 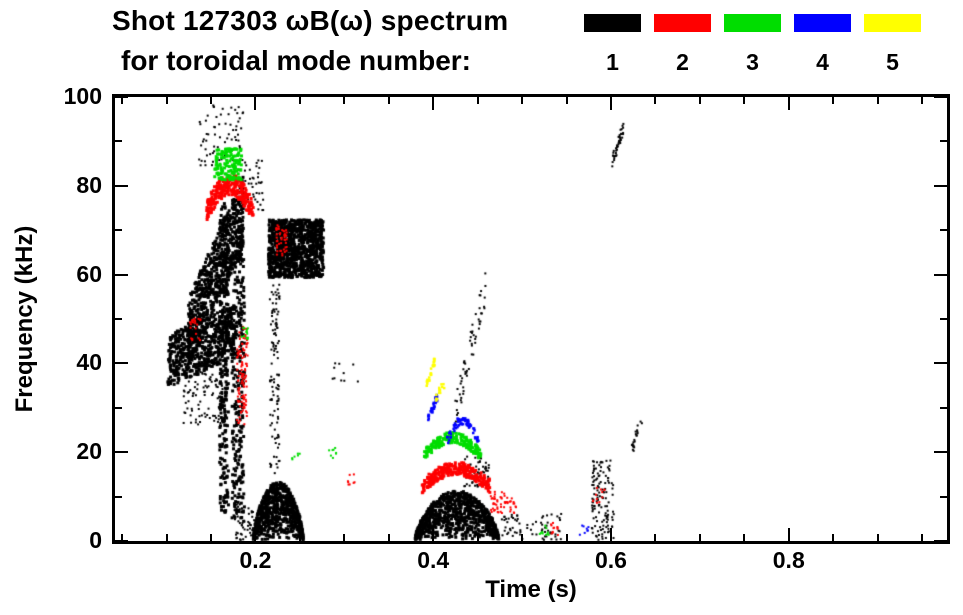 What do you see at coordinates (24, 319) in the screenshot?
I see `y-axis-title: Frequency (kHz)` at bounding box center [24, 319].